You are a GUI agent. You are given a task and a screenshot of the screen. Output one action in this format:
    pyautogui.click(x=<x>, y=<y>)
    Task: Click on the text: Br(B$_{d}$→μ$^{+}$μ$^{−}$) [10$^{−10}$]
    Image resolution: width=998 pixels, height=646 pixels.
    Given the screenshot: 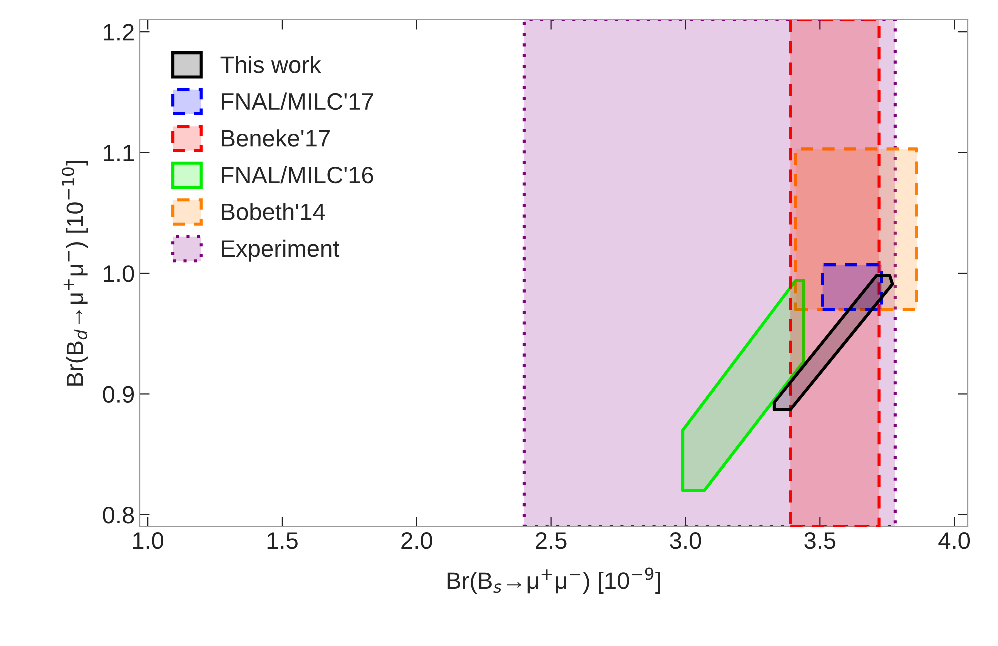 What is the action you would take?
    pyautogui.click(x=75, y=273)
    